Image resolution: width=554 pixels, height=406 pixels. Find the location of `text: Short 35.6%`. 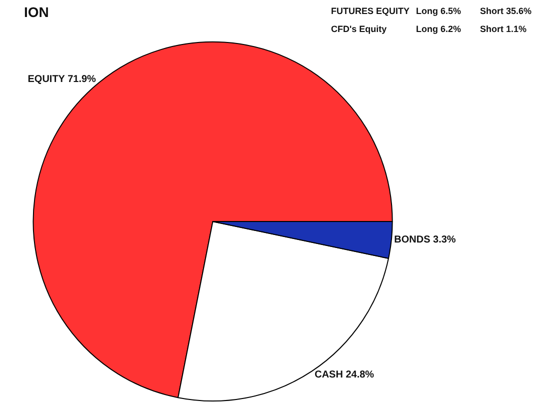

text: Short 35.6% is located at coordinates (506, 11).